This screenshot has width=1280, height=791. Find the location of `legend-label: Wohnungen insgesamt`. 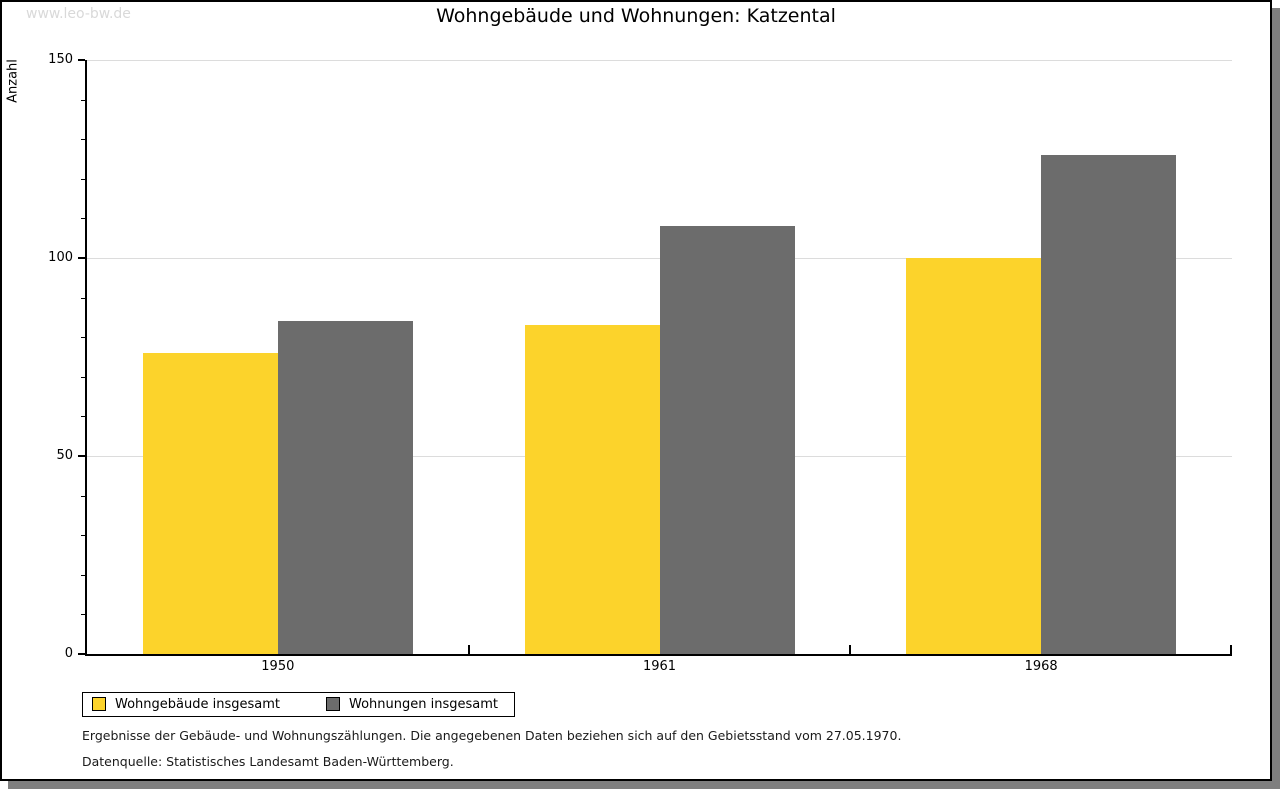

legend-label: Wohnungen insgesamt is located at coordinates (423, 704).